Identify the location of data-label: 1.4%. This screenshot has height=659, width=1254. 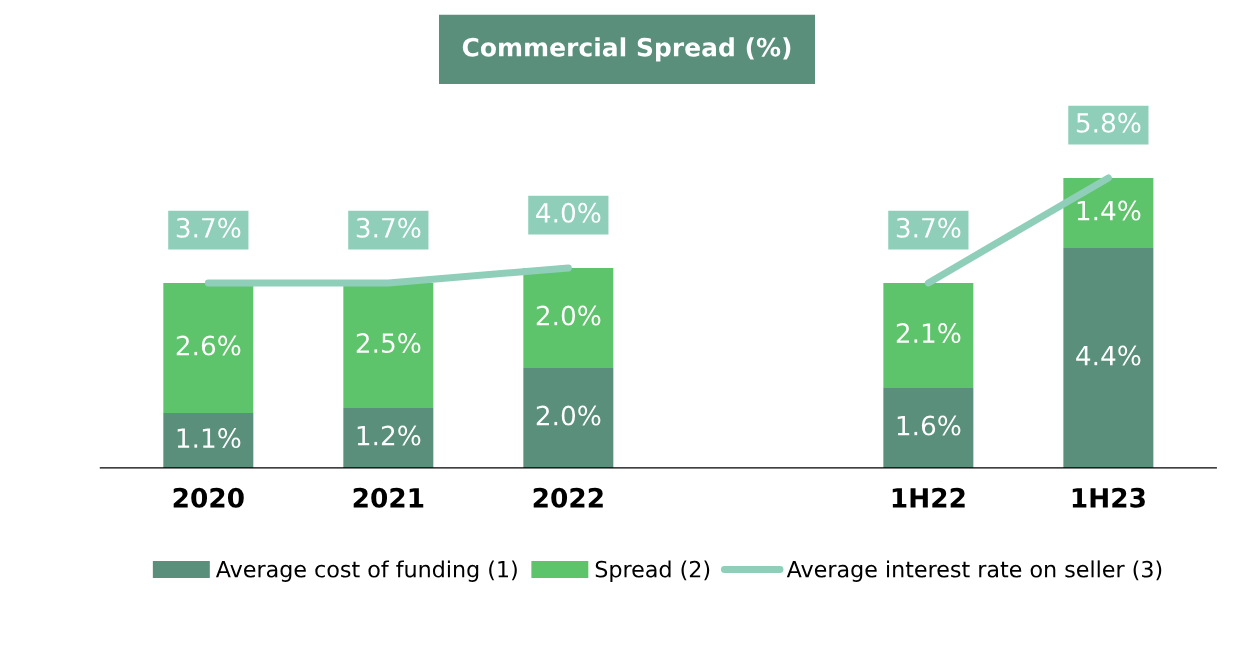
(1109, 210).